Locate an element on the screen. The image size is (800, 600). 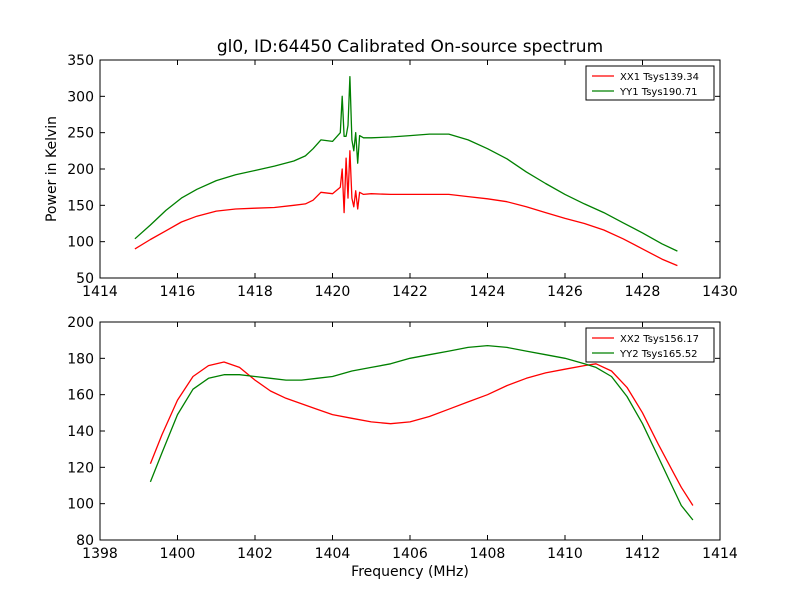
top-y-tick-label: 100 is located at coordinates (80, 243).